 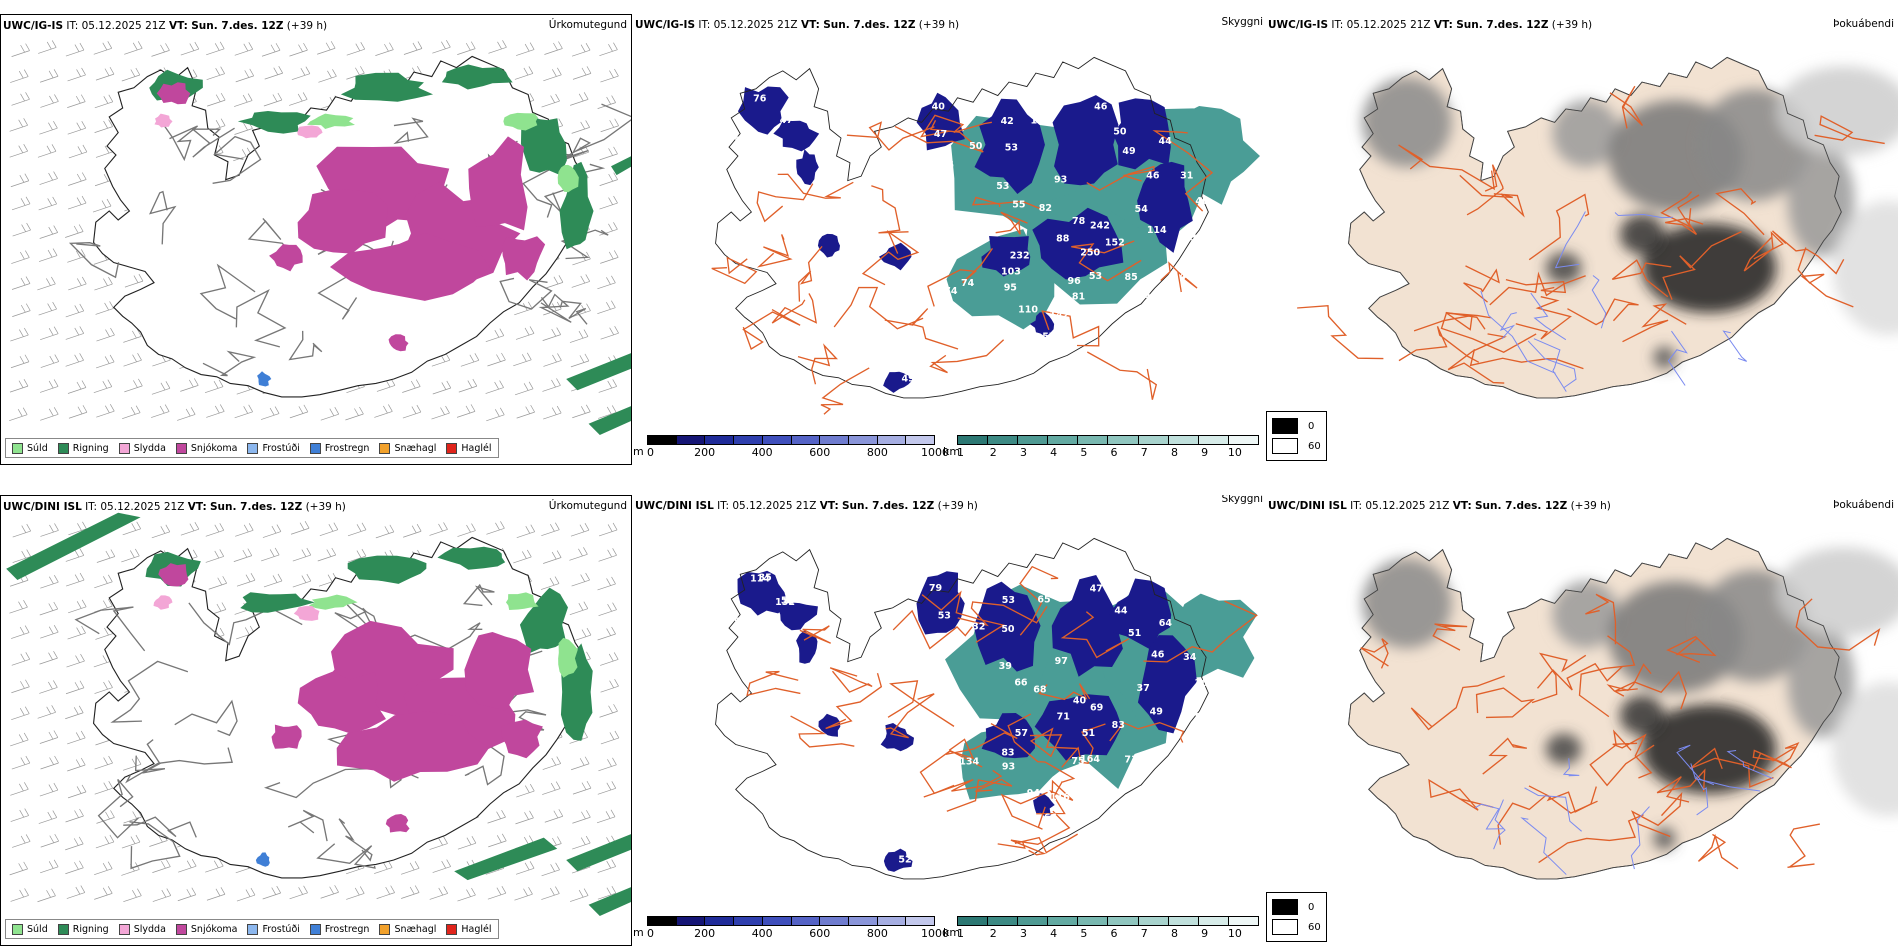 What do you see at coordinates (149, 929) in the screenshot?
I see `legend-label: Slydda` at bounding box center [149, 929].